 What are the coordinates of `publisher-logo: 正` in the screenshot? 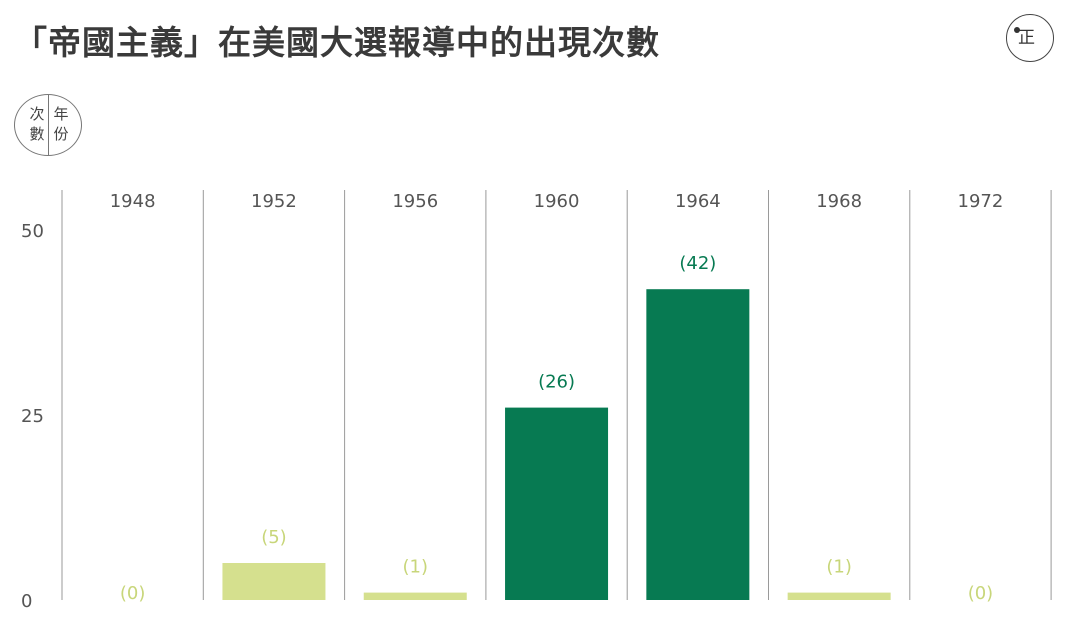 It's located at (1030, 38).